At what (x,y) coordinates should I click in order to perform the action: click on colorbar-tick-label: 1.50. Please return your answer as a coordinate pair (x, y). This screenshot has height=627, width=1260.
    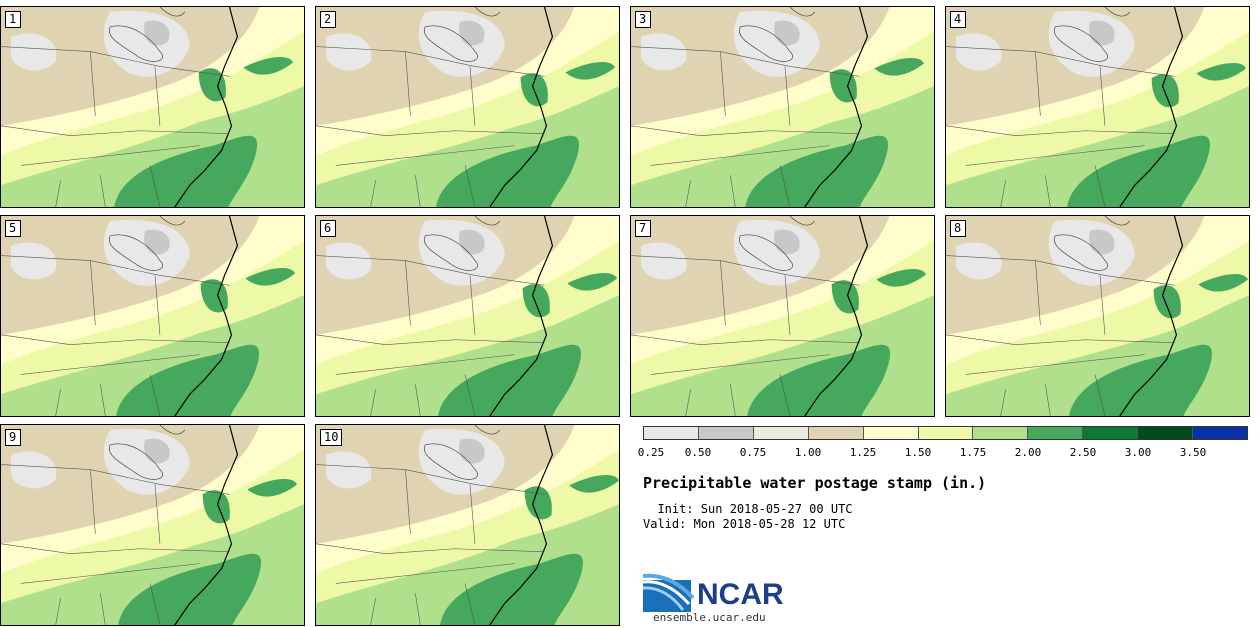
    Looking at the image, I should click on (918, 452).